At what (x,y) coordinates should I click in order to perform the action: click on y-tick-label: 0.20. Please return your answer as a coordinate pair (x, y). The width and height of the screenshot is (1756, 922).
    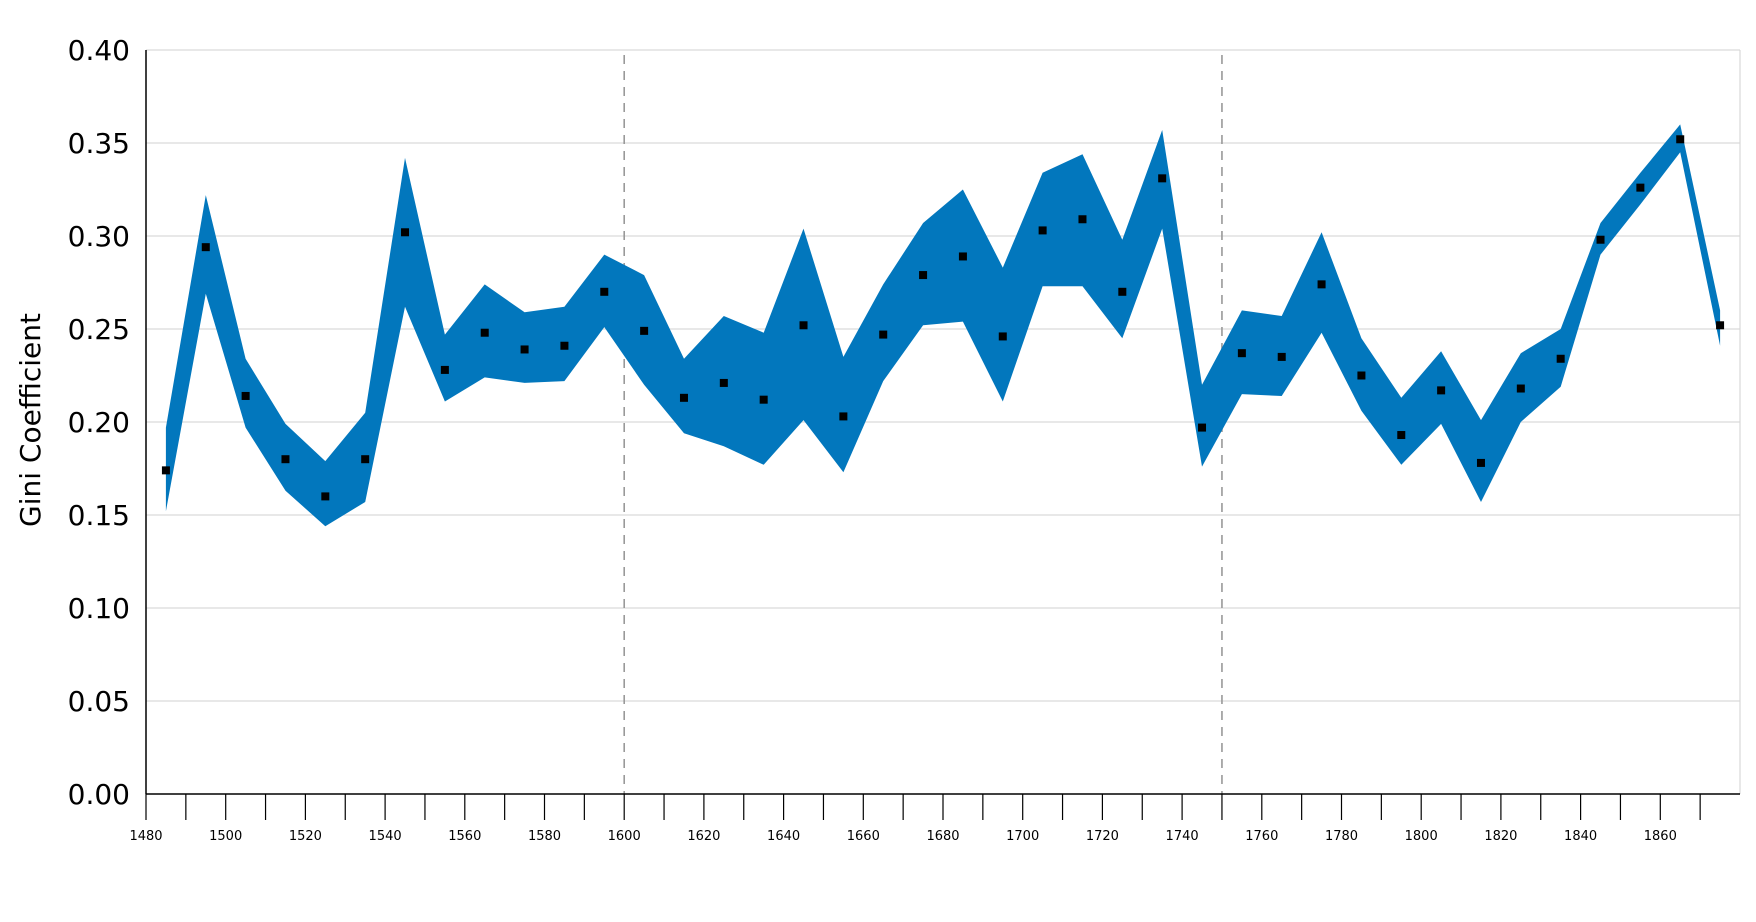
    Looking at the image, I should click on (99, 422).